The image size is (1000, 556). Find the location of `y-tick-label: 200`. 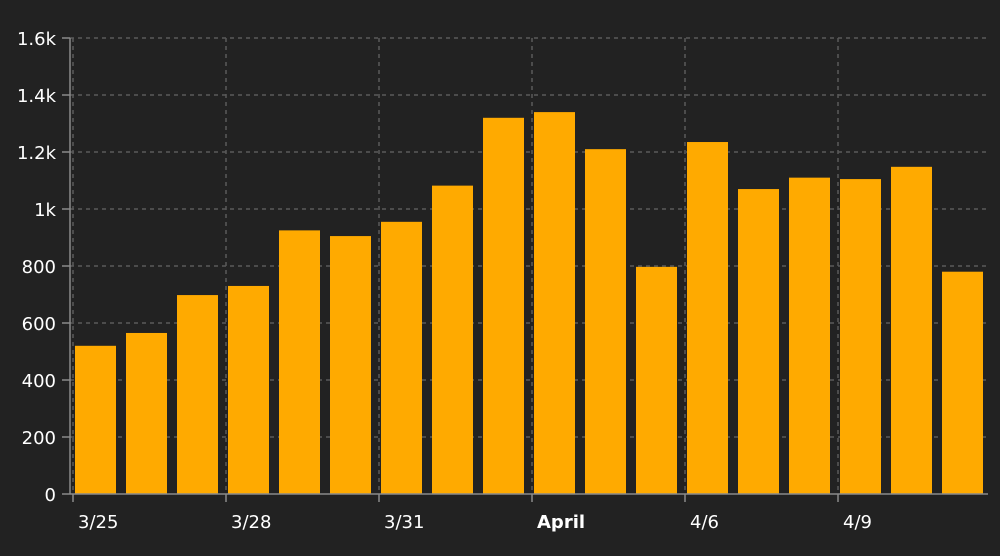

y-tick-label: 200 is located at coordinates (39, 438).